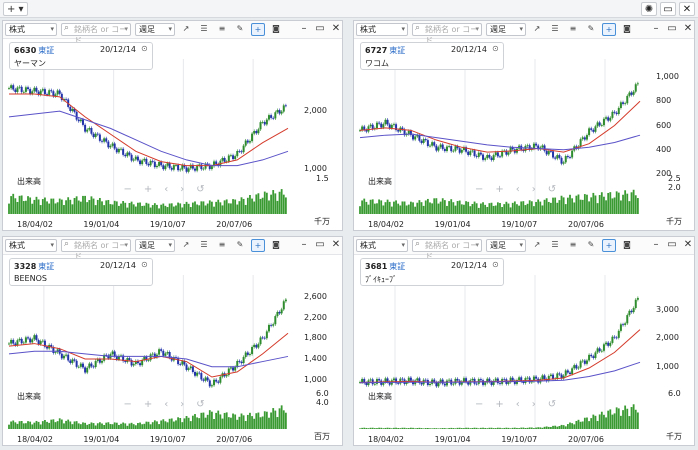 Image resolution: width=698 pixels, height=450 pixels. What do you see at coordinates (664, 173) in the screenshot?
I see `y-tick-label: 200` at bounding box center [664, 173].